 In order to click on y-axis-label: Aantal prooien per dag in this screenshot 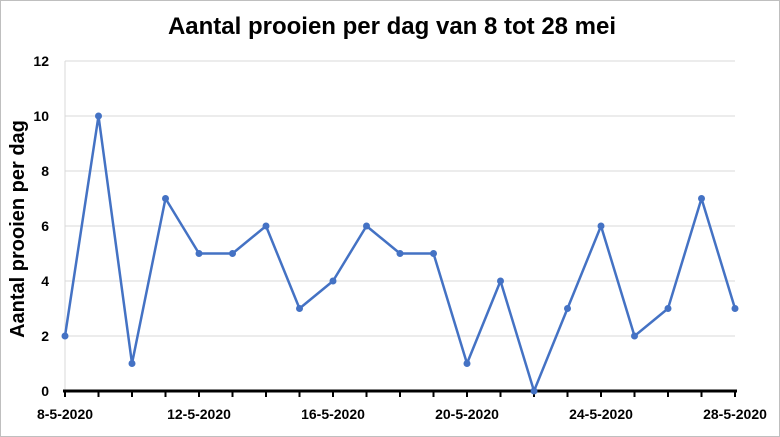, I will do `click(18, 229)`.